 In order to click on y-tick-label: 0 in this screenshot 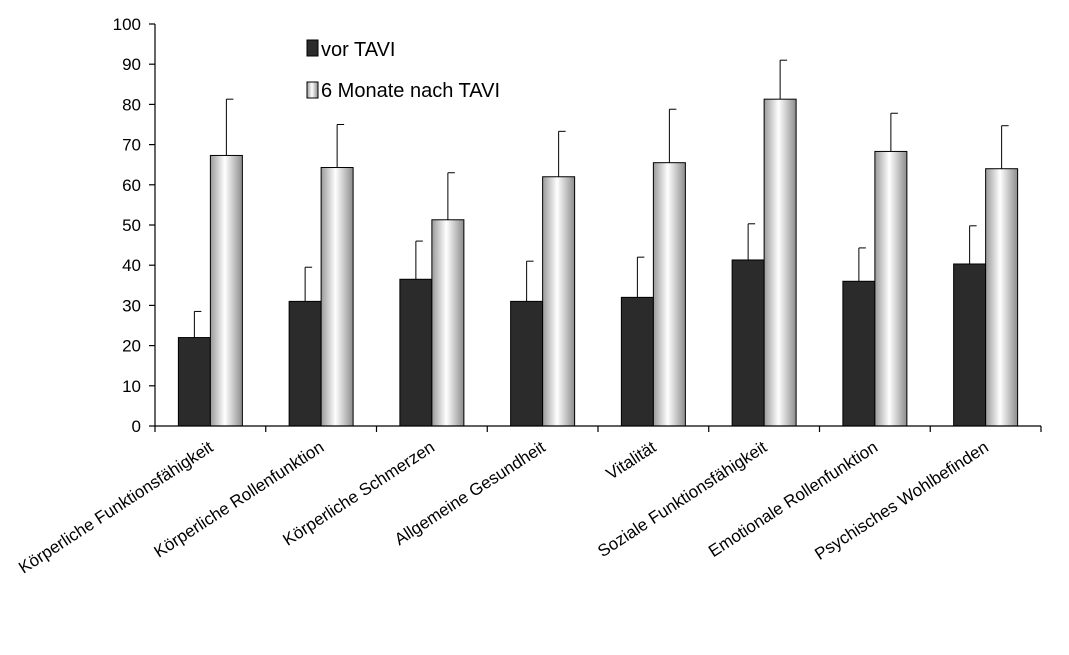, I will do `click(136, 426)`.